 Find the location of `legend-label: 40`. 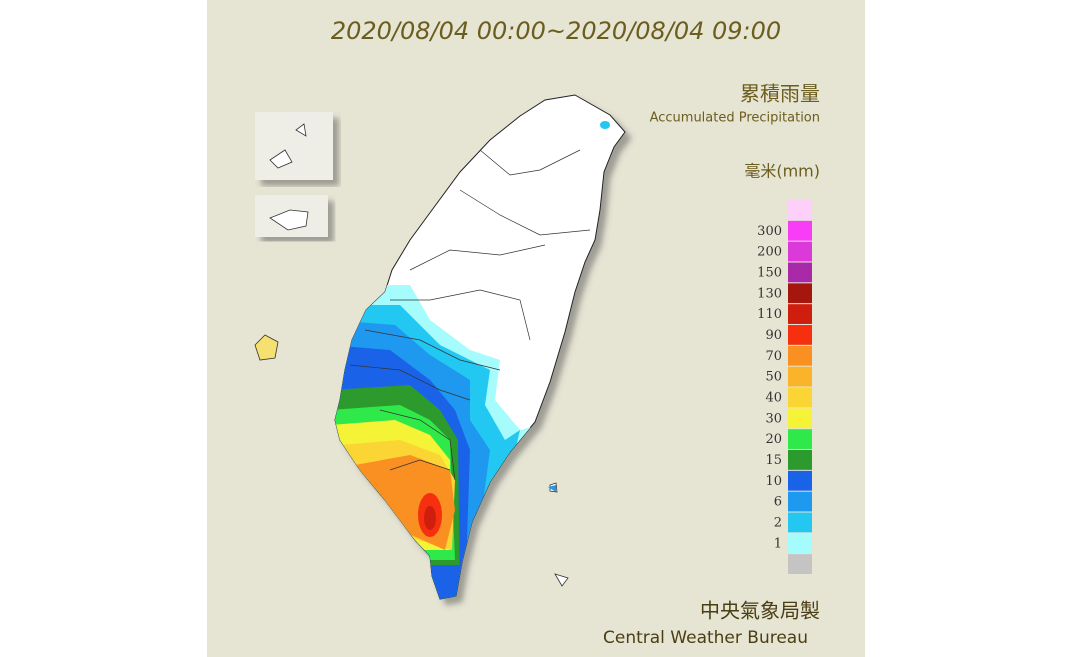

legend-label: 40 is located at coordinates (773, 397).